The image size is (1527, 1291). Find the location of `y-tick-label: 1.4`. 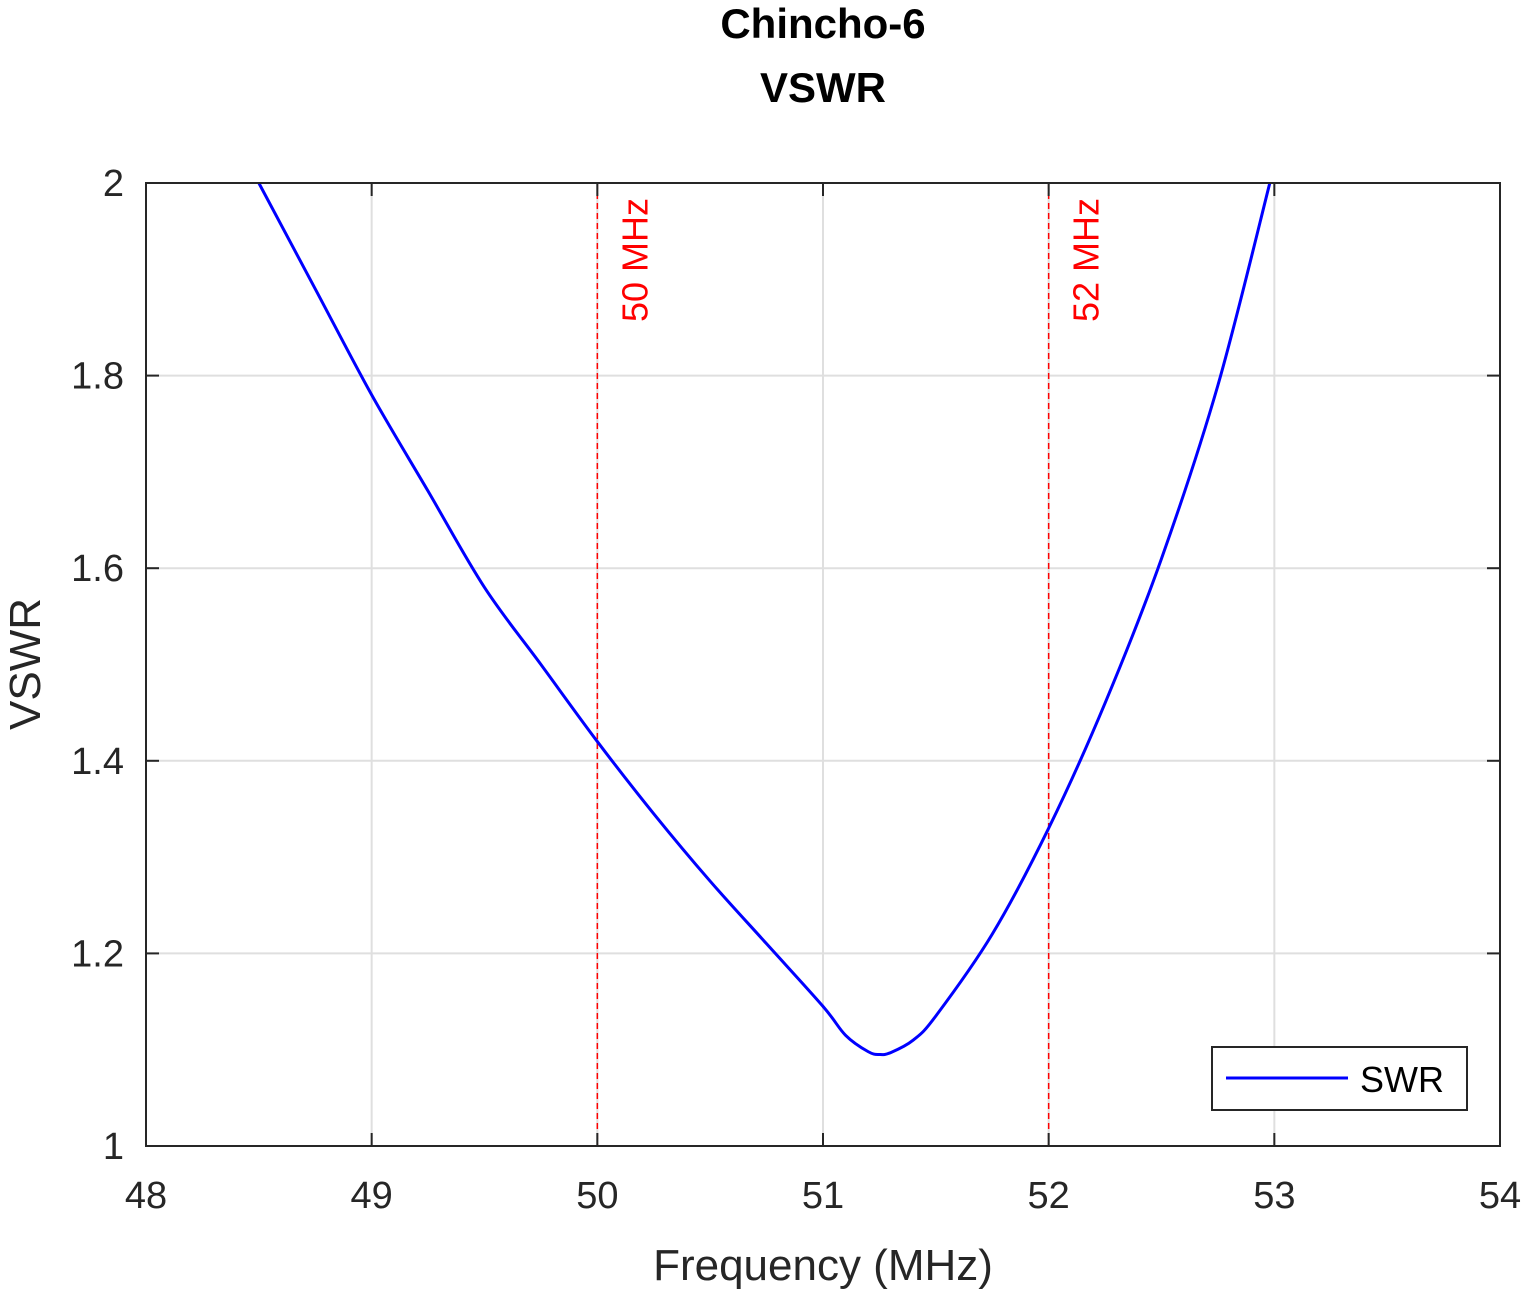

y-tick-label: 1.4 is located at coordinates (97, 762).